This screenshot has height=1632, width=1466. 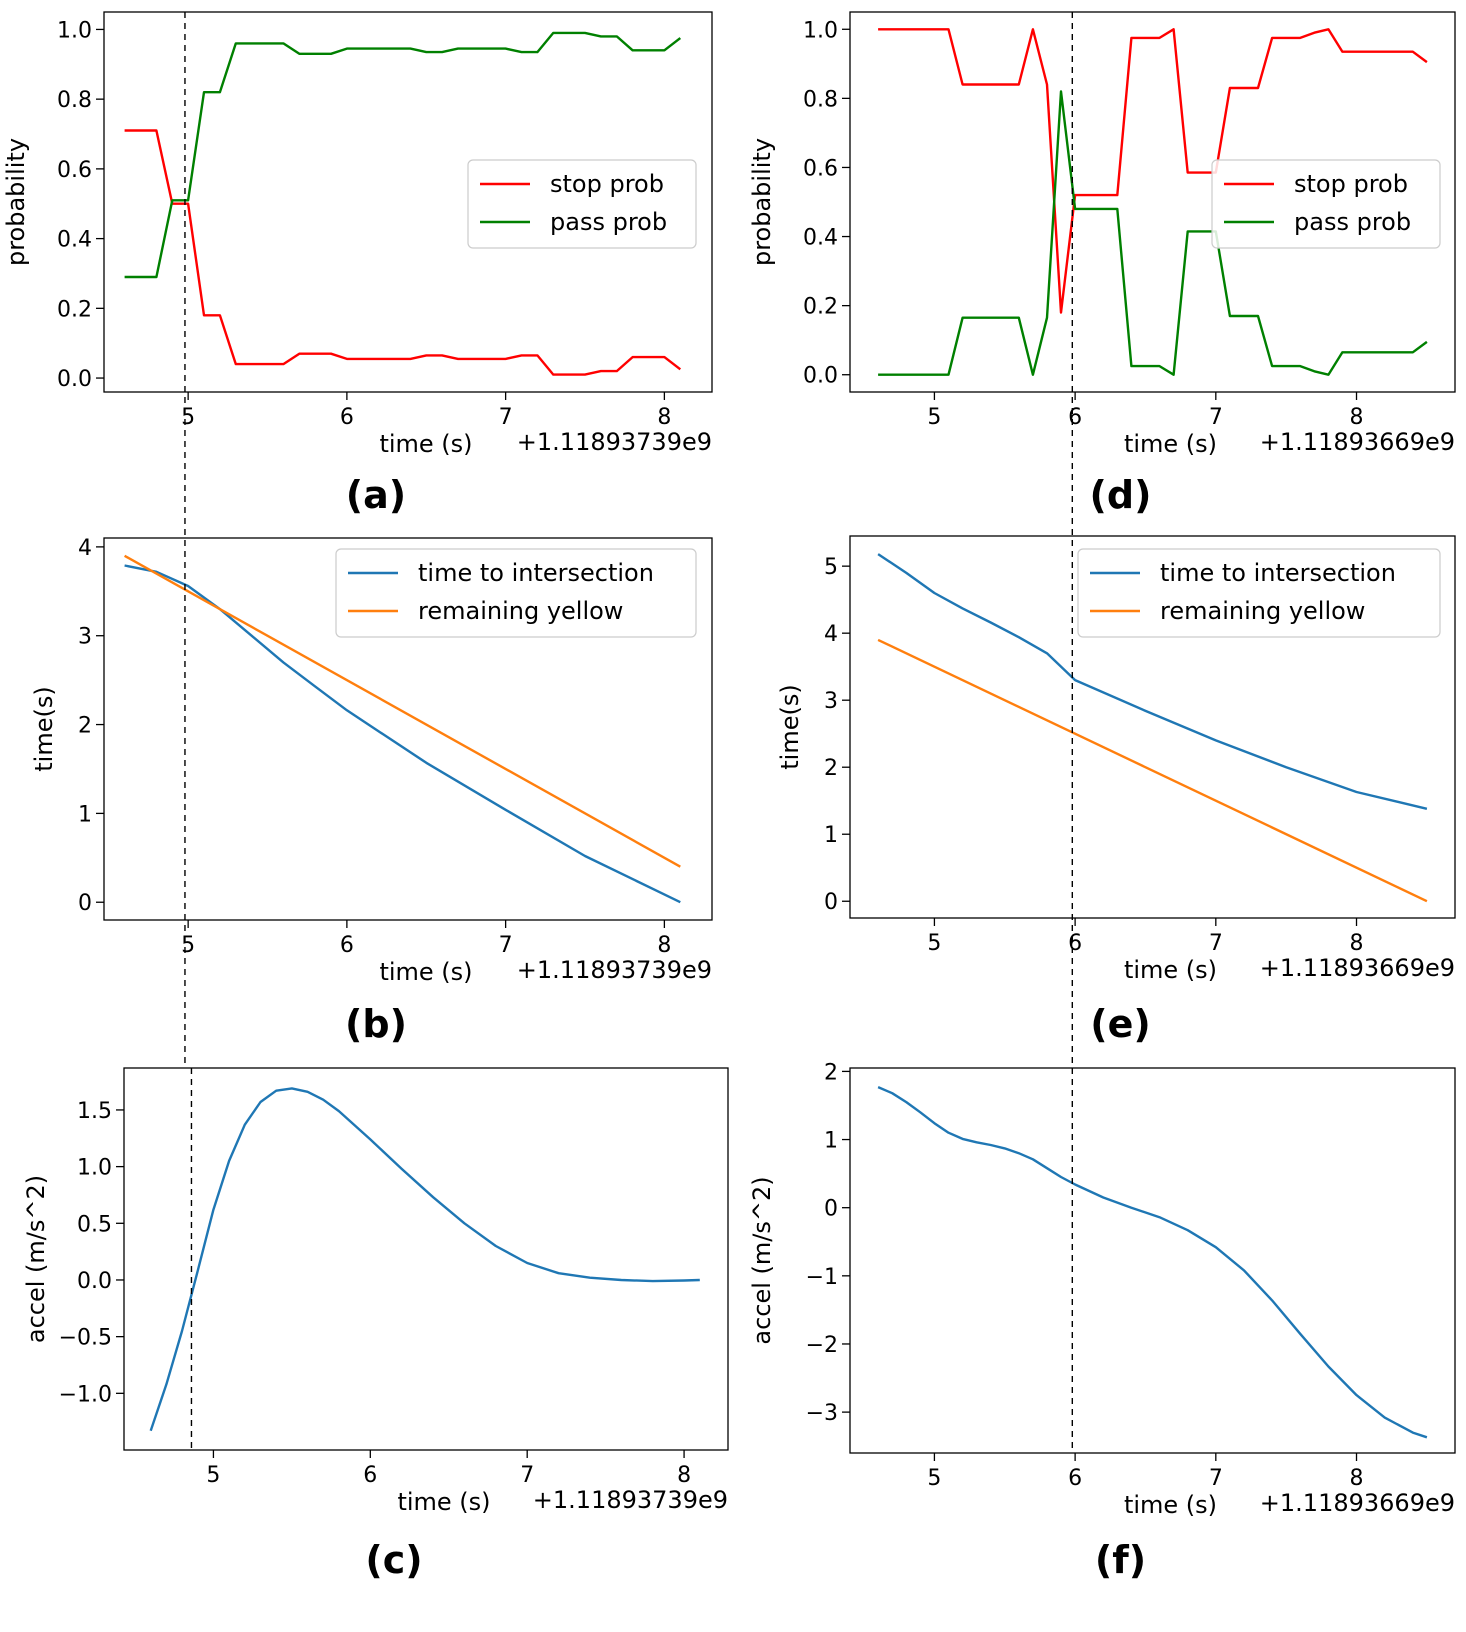 What do you see at coordinates (85, 903) in the screenshot?
I see `y-tick-label: 0` at bounding box center [85, 903].